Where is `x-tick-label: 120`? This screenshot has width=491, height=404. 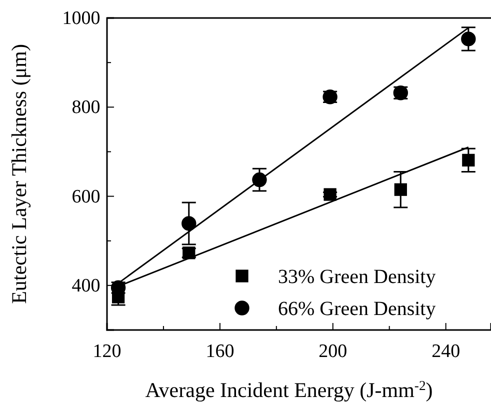 x-tick-label: 120 is located at coordinates (107, 351).